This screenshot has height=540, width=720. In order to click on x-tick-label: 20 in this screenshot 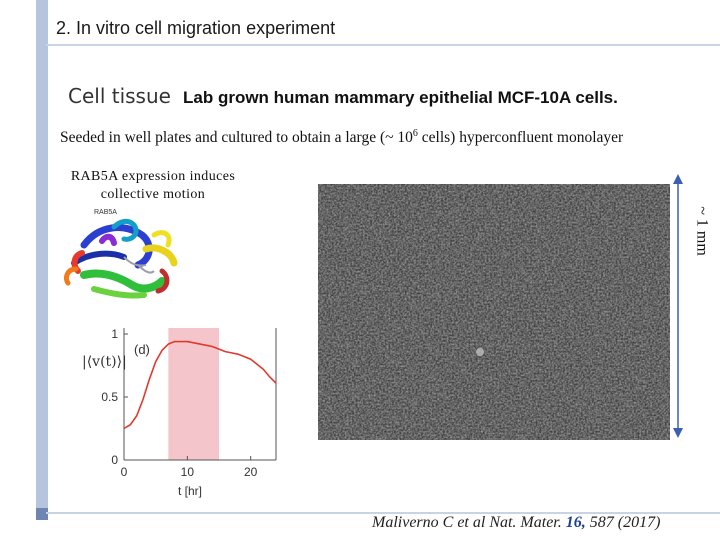, I will do `click(251, 472)`.